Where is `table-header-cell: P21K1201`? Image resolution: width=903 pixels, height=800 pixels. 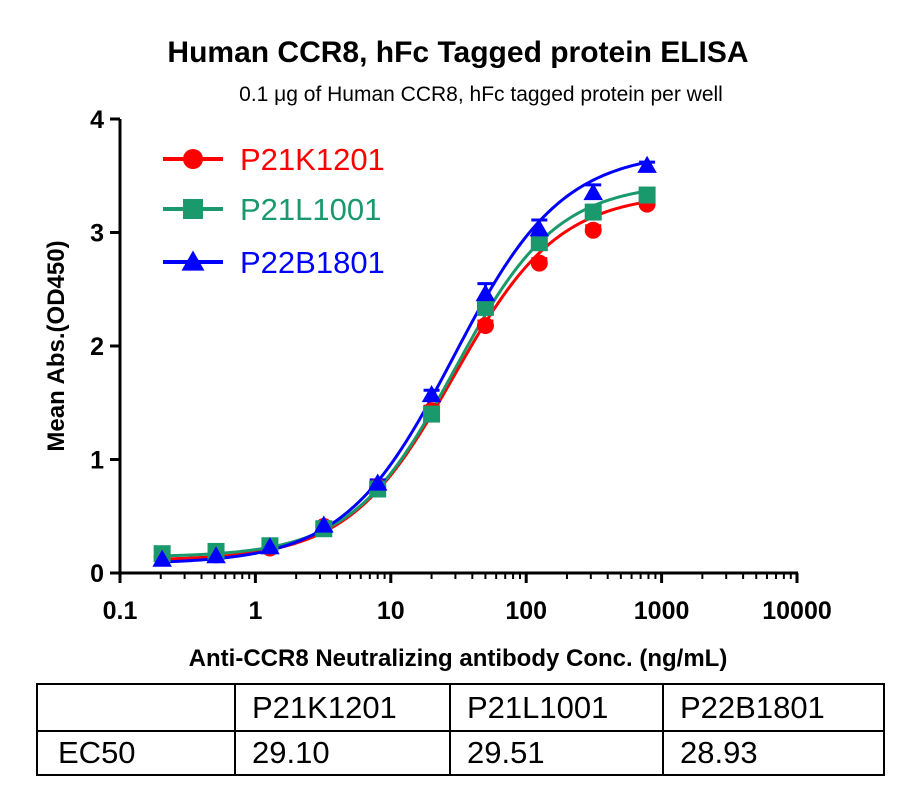 table-header-cell: P21K1201 is located at coordinates (342, 707).